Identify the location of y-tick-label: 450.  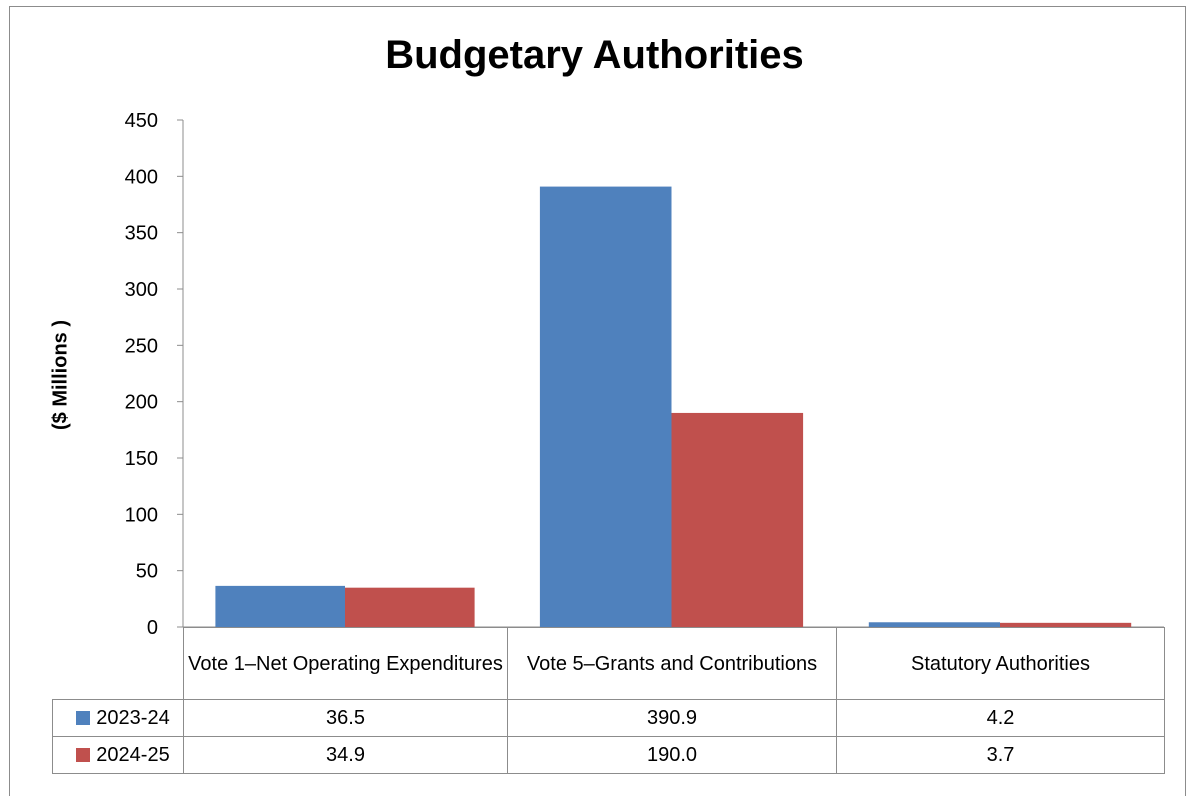
(141, 121).